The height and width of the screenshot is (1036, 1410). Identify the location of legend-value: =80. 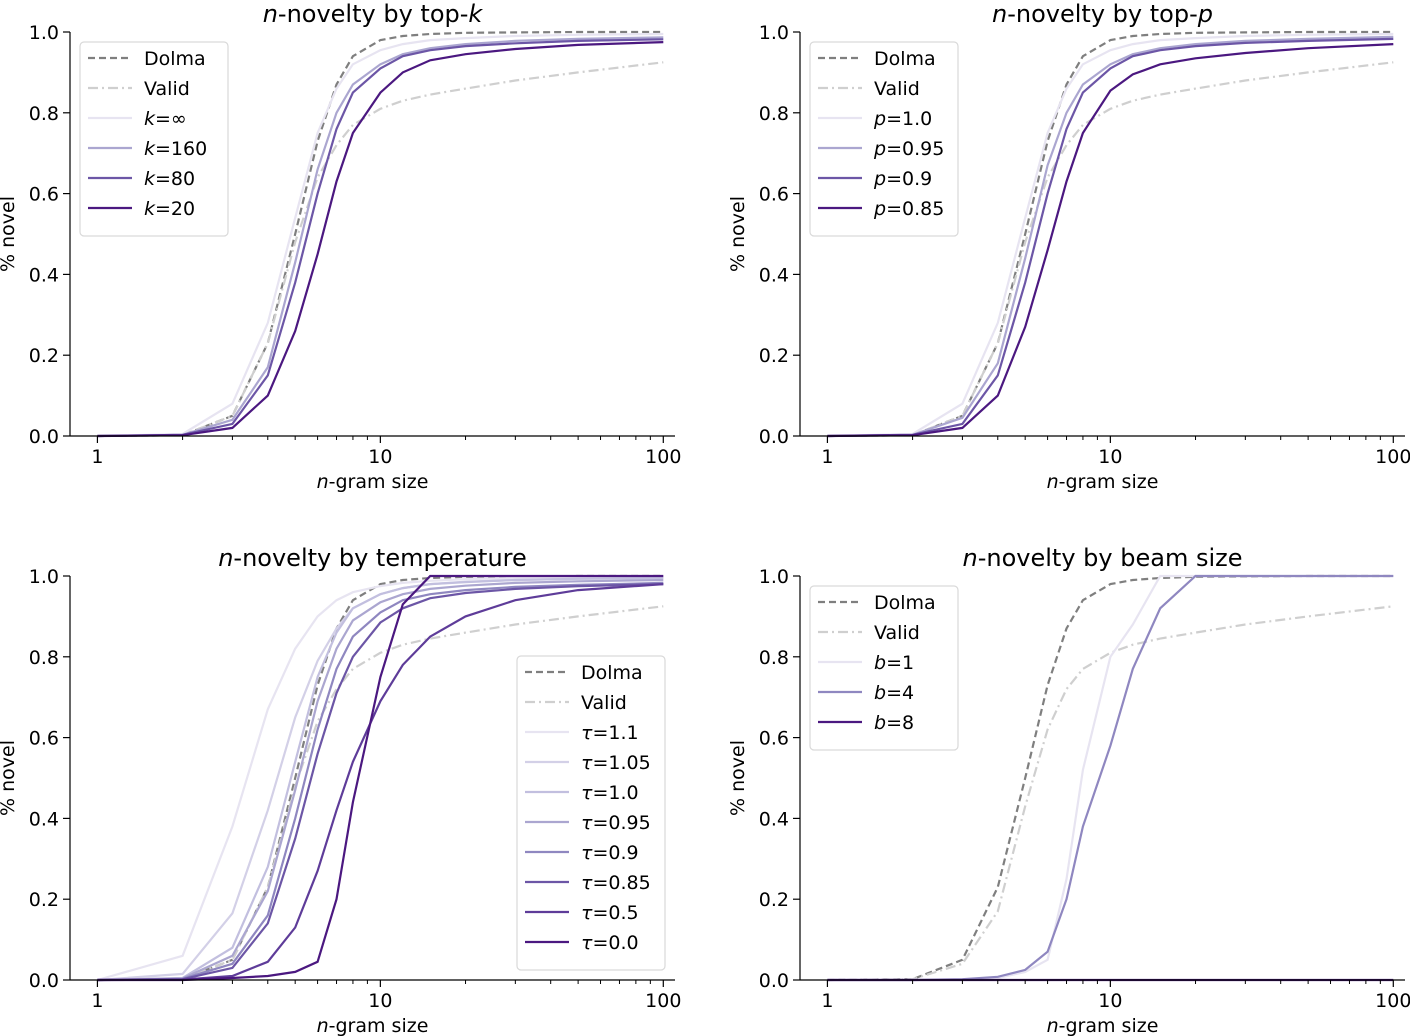
(175, 179).